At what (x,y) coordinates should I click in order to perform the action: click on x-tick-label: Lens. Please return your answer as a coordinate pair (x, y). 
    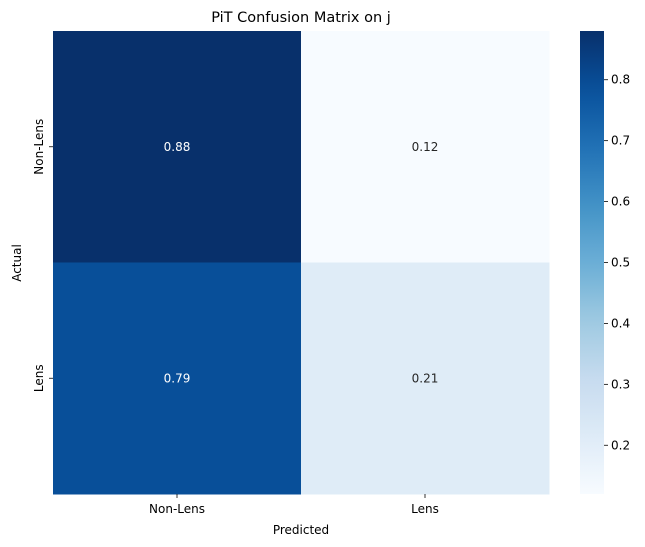
    Looking at the image, I should click on (425, 509).